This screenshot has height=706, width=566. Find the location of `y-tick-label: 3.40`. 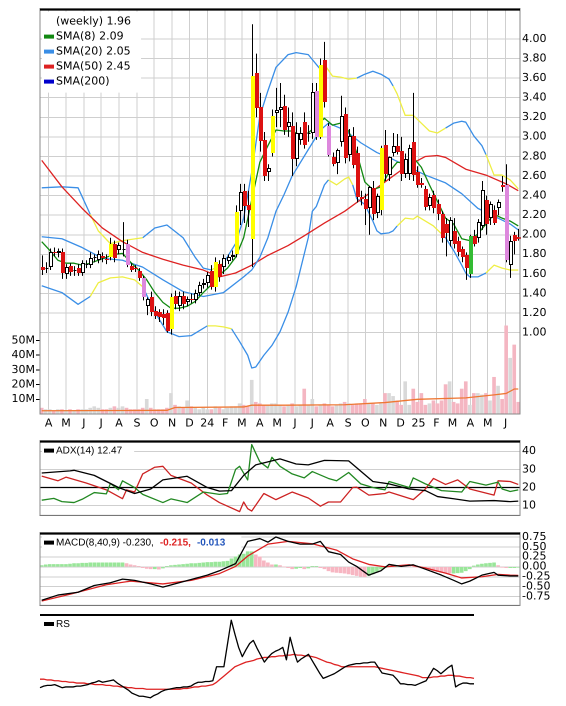

y-tick-label: 3.40 is located at coordinates (534, 97).